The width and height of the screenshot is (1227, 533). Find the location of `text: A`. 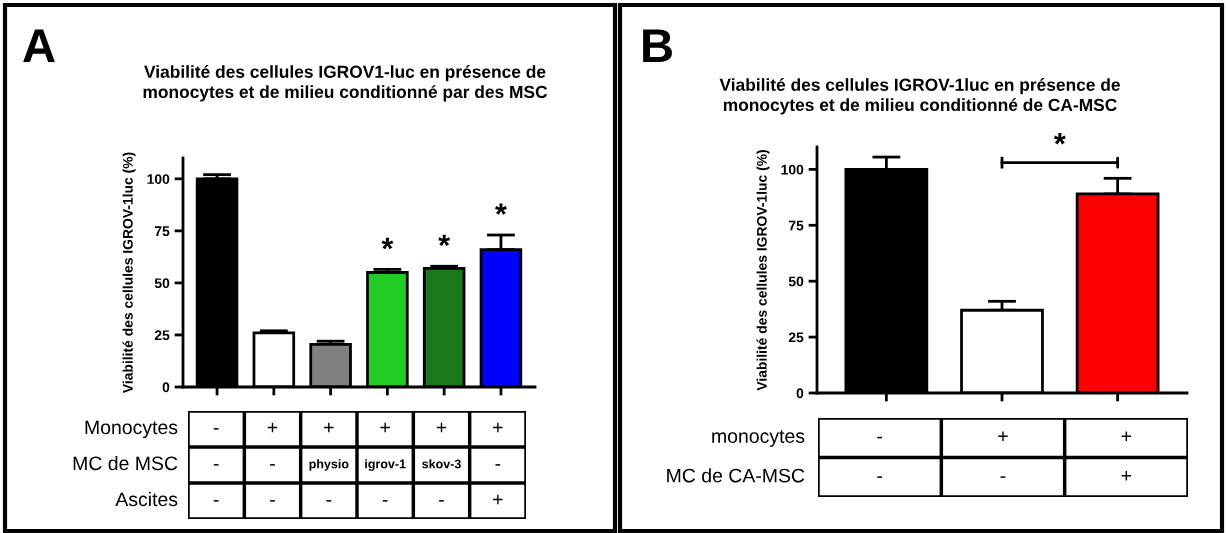

text: A is located at coordinates (39, 45).